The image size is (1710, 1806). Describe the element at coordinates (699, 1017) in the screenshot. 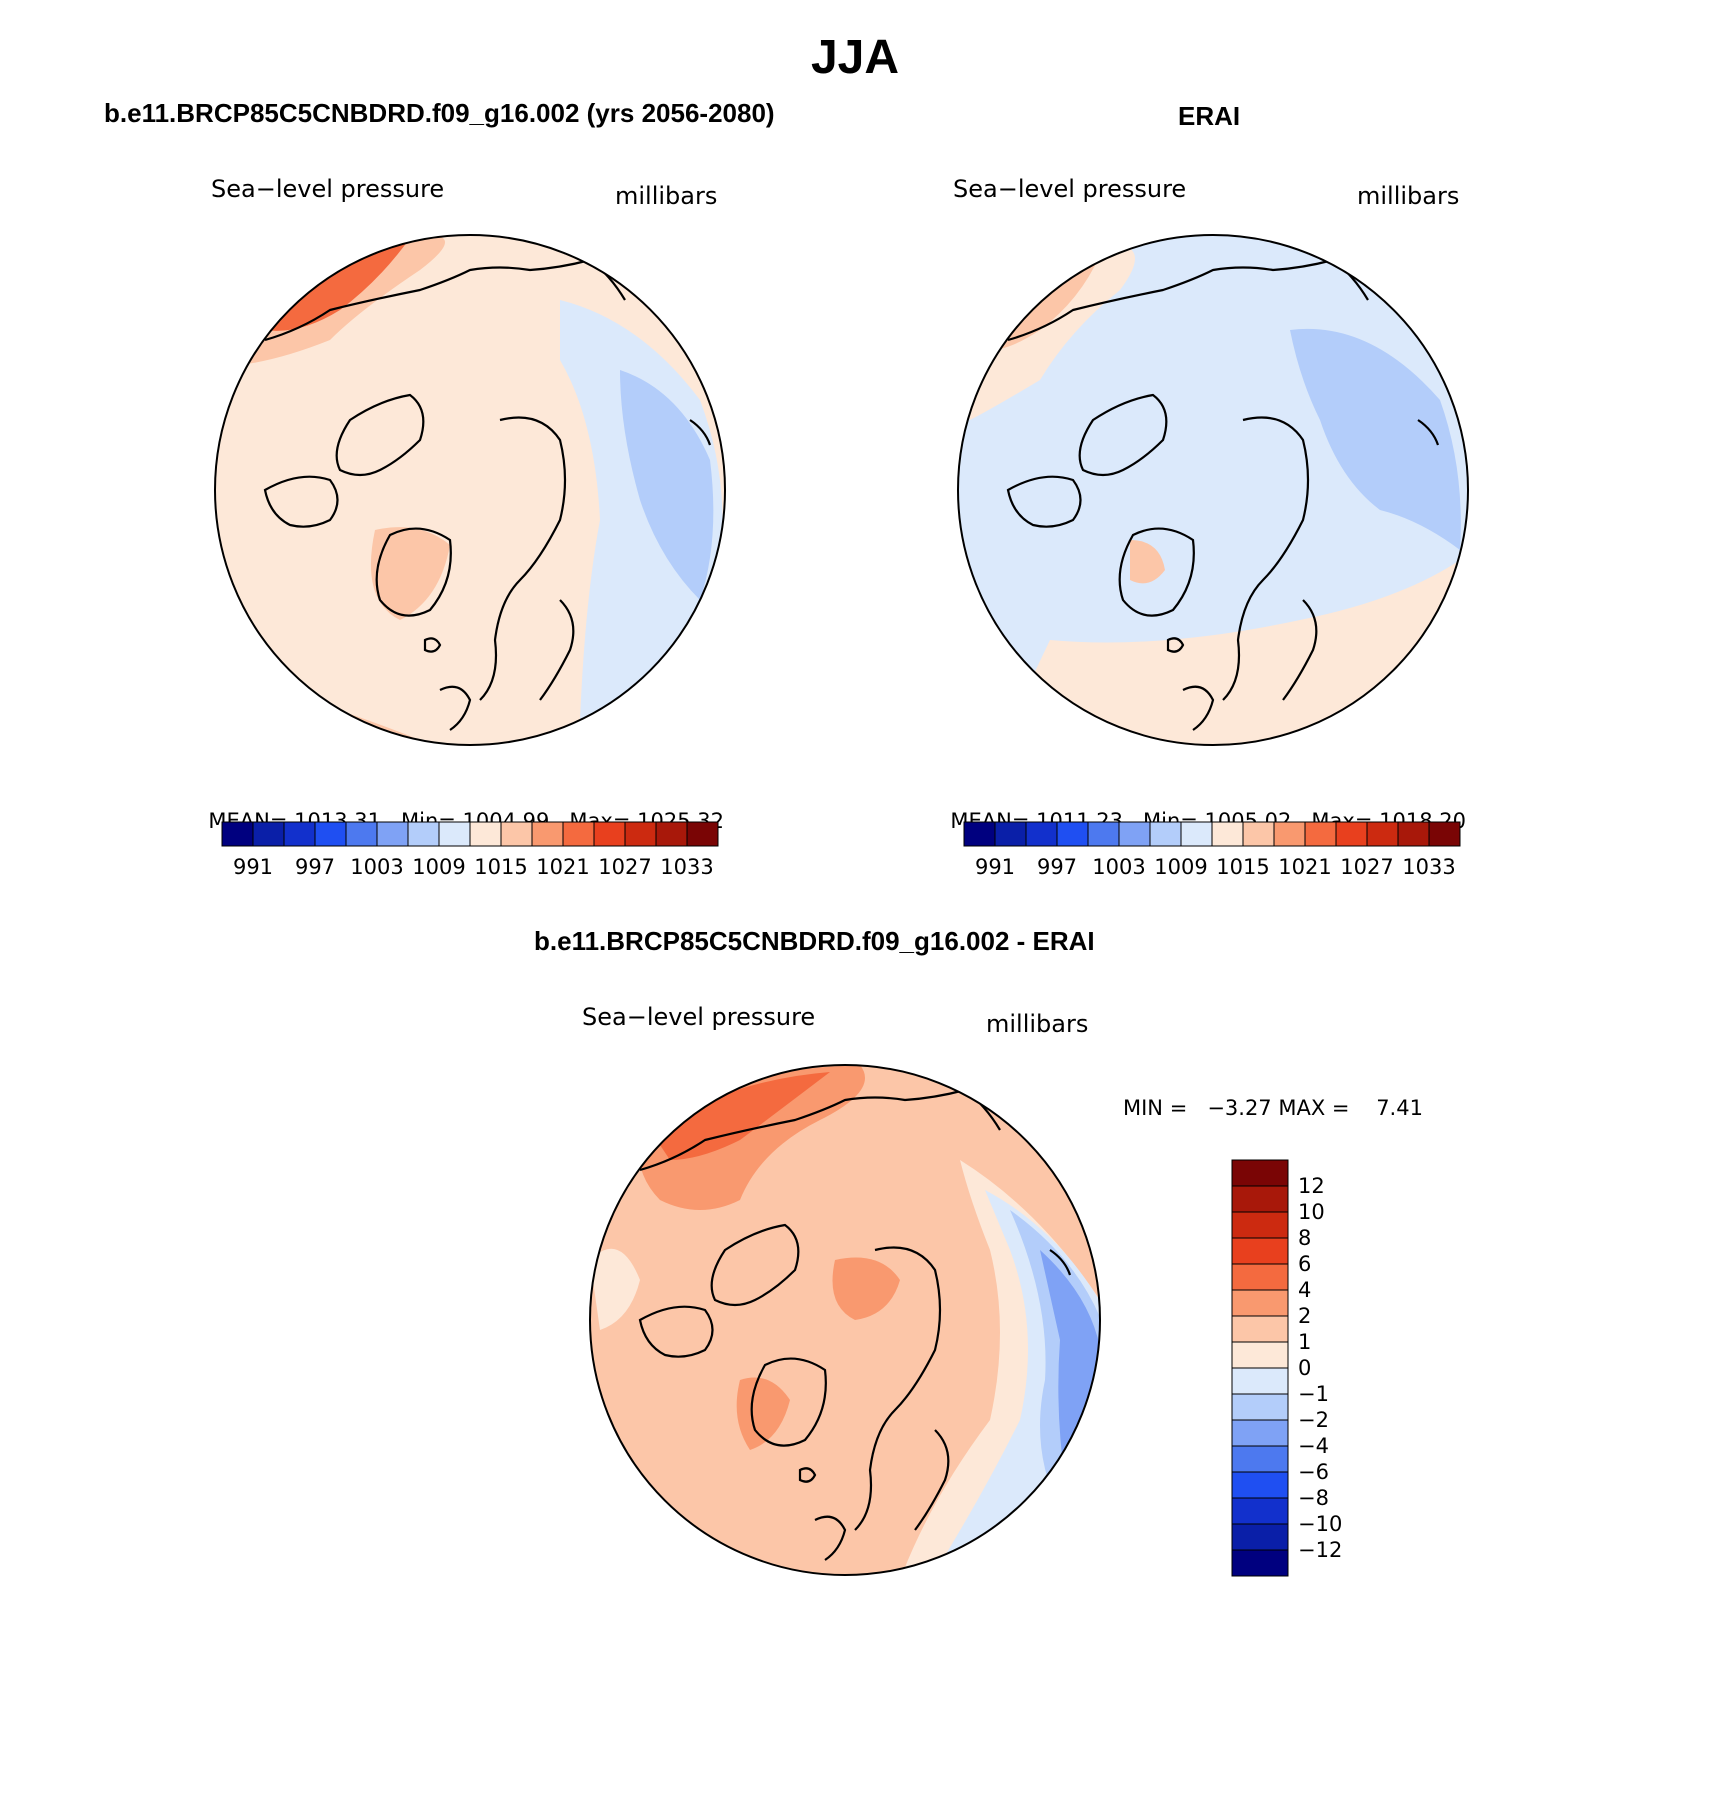

I see `panel3-variable-label: Sea−level pressure` at that location.